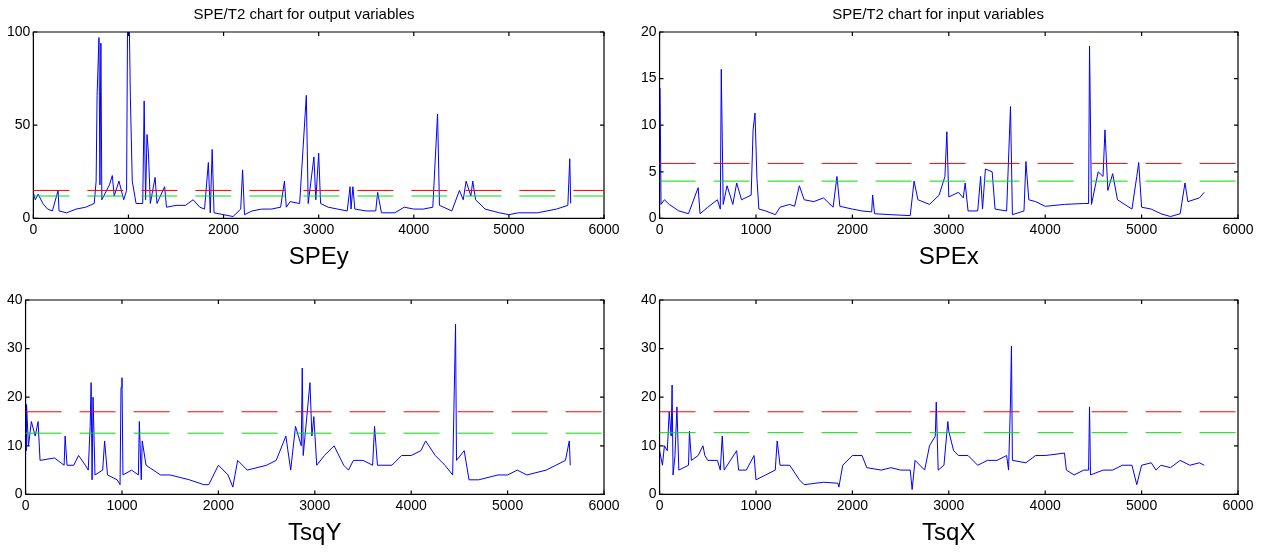 The image size is (1268, 552). Describe the element at coordinates (949, 532) in the screenshot. I see `x-axis-title: TsqX` at that location.